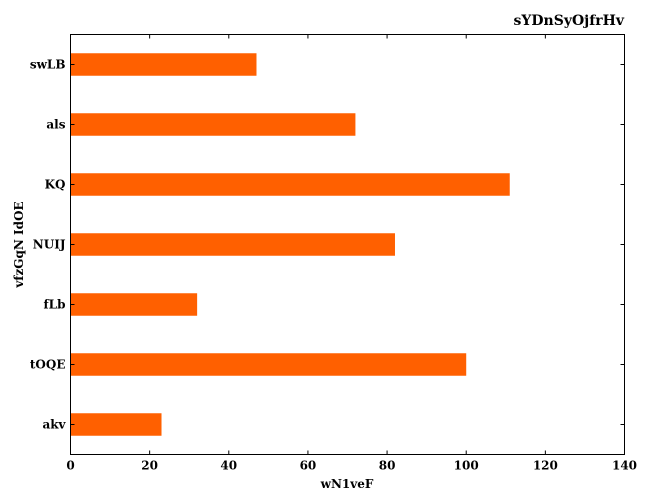 This screenshot has width=648, height=504. I want to click on x-tick-label: 100, so click(466, 466).